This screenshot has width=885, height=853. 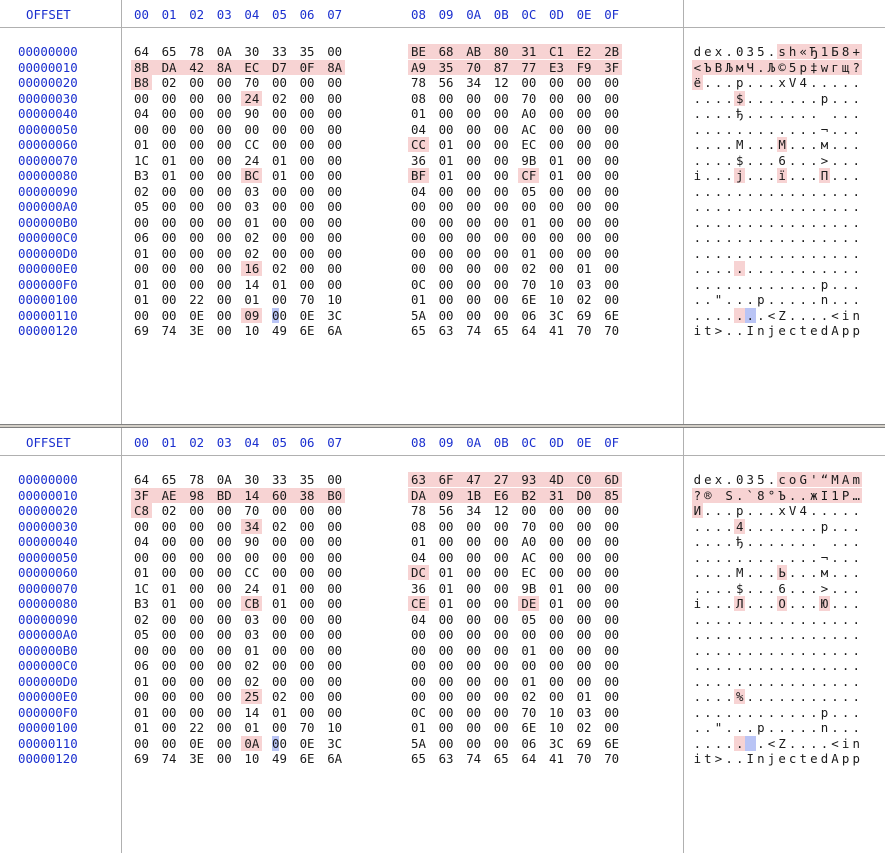 What do you see at coordinates (252, 479) in the screenshot?
I see `hex-byte: 30` at bounding box center [252, 479].